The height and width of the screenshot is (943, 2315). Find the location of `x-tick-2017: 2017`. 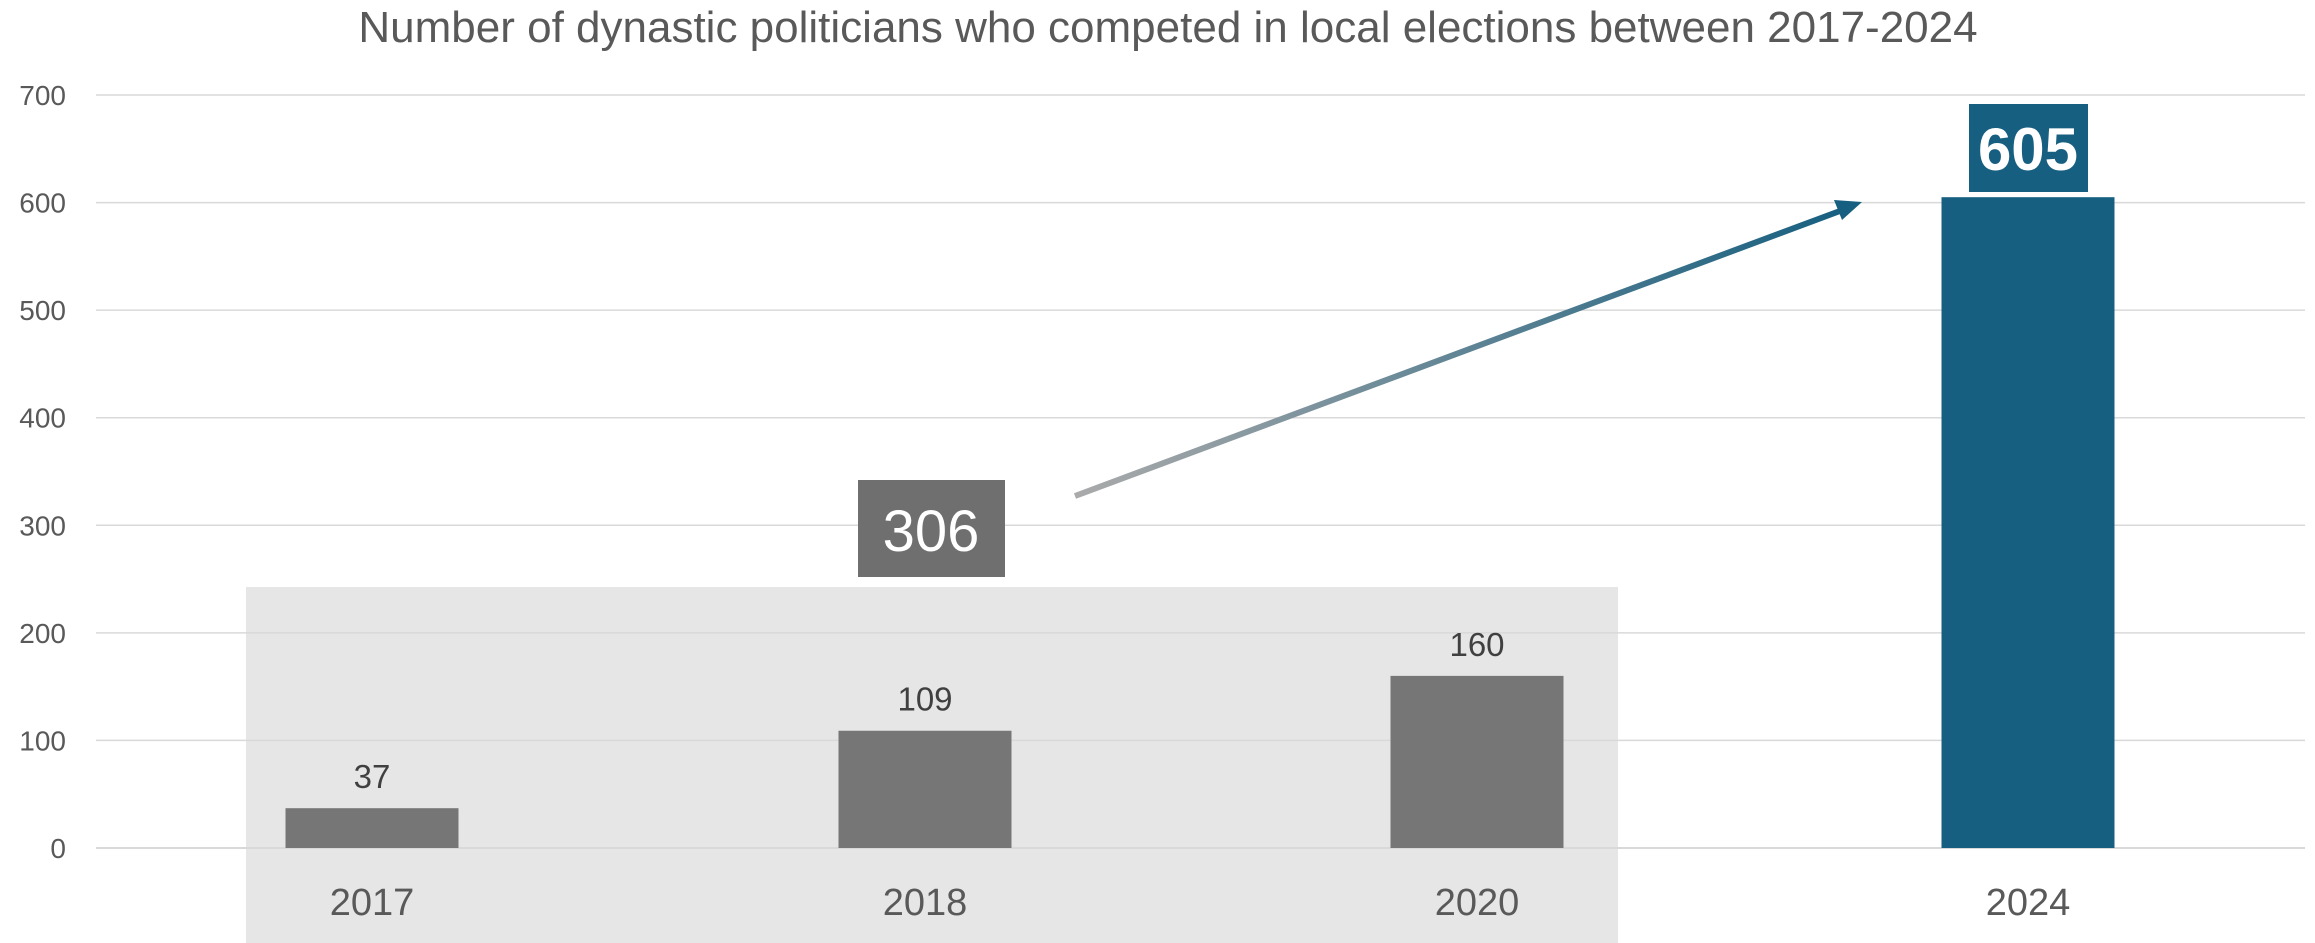

x-tick-2017: 2017 is located at coordinates (372, 903).